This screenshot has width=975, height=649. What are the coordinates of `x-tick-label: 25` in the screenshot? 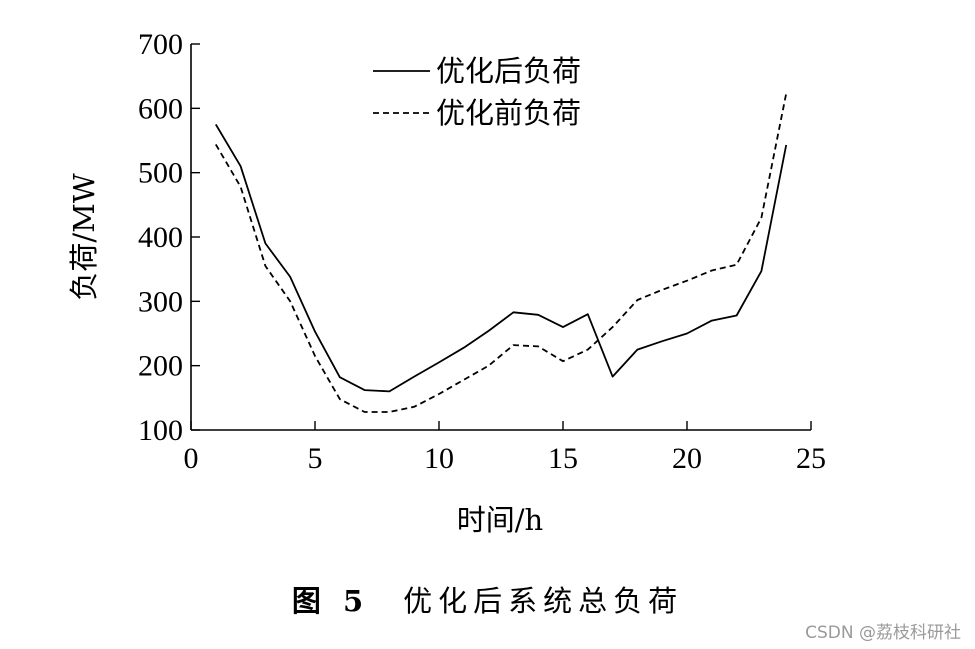 It's located at (811, 458).